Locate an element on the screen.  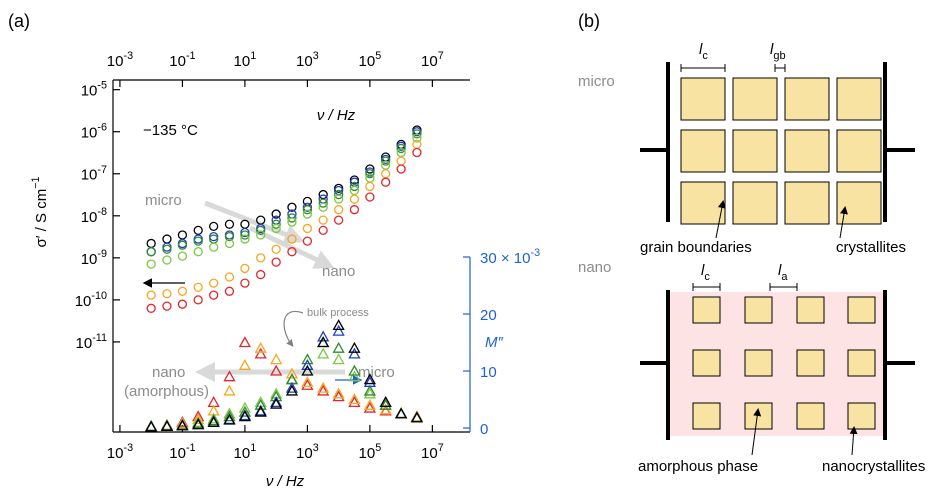
x-tick-label: 10⁵ is located at coordinates (370, 452).